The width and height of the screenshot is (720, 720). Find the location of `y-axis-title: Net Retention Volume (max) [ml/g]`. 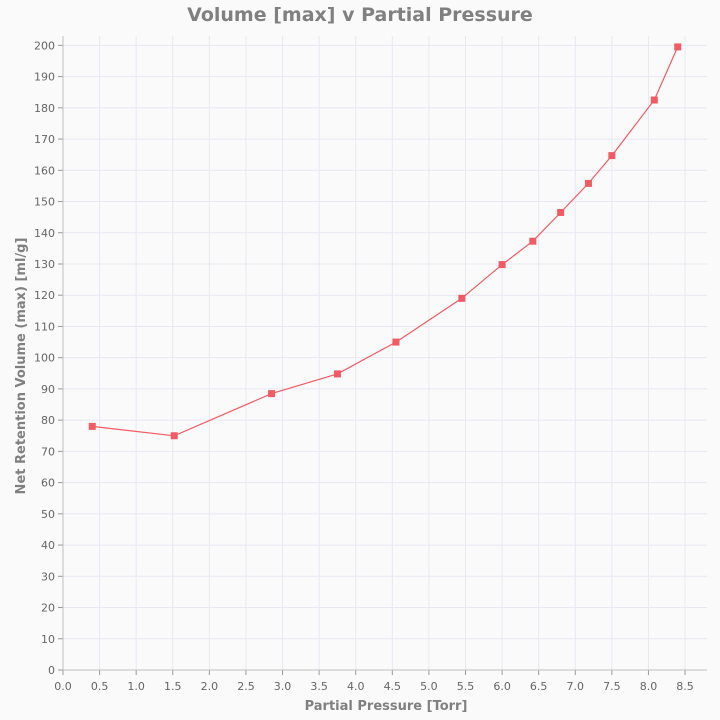

y-axis-title: Net Retention Volume (max) [ml/g] is located at coordinates (21, 366).